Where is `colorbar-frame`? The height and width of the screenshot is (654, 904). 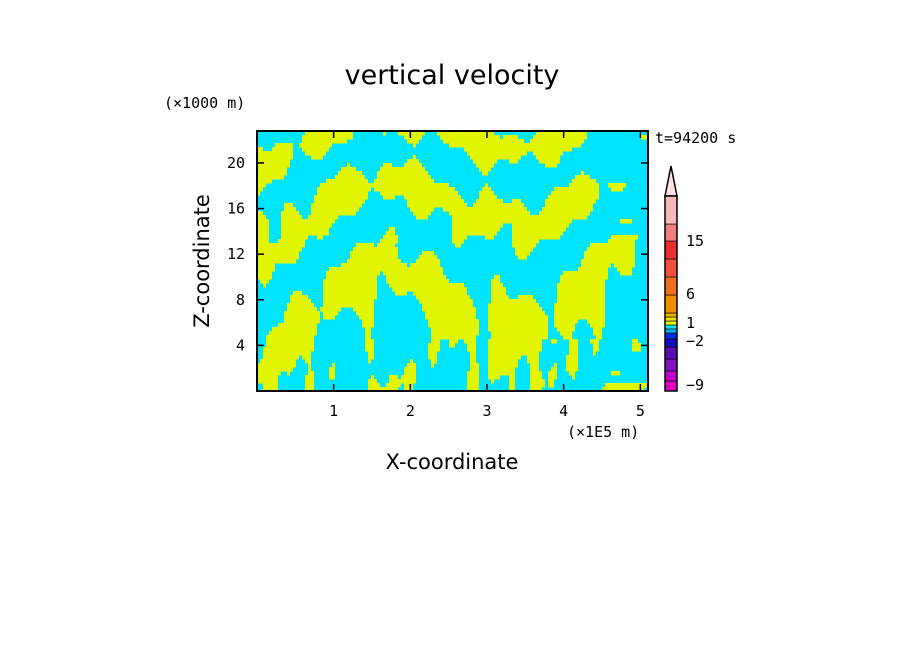
colorbar-frame is located at coordinates (671, 293).